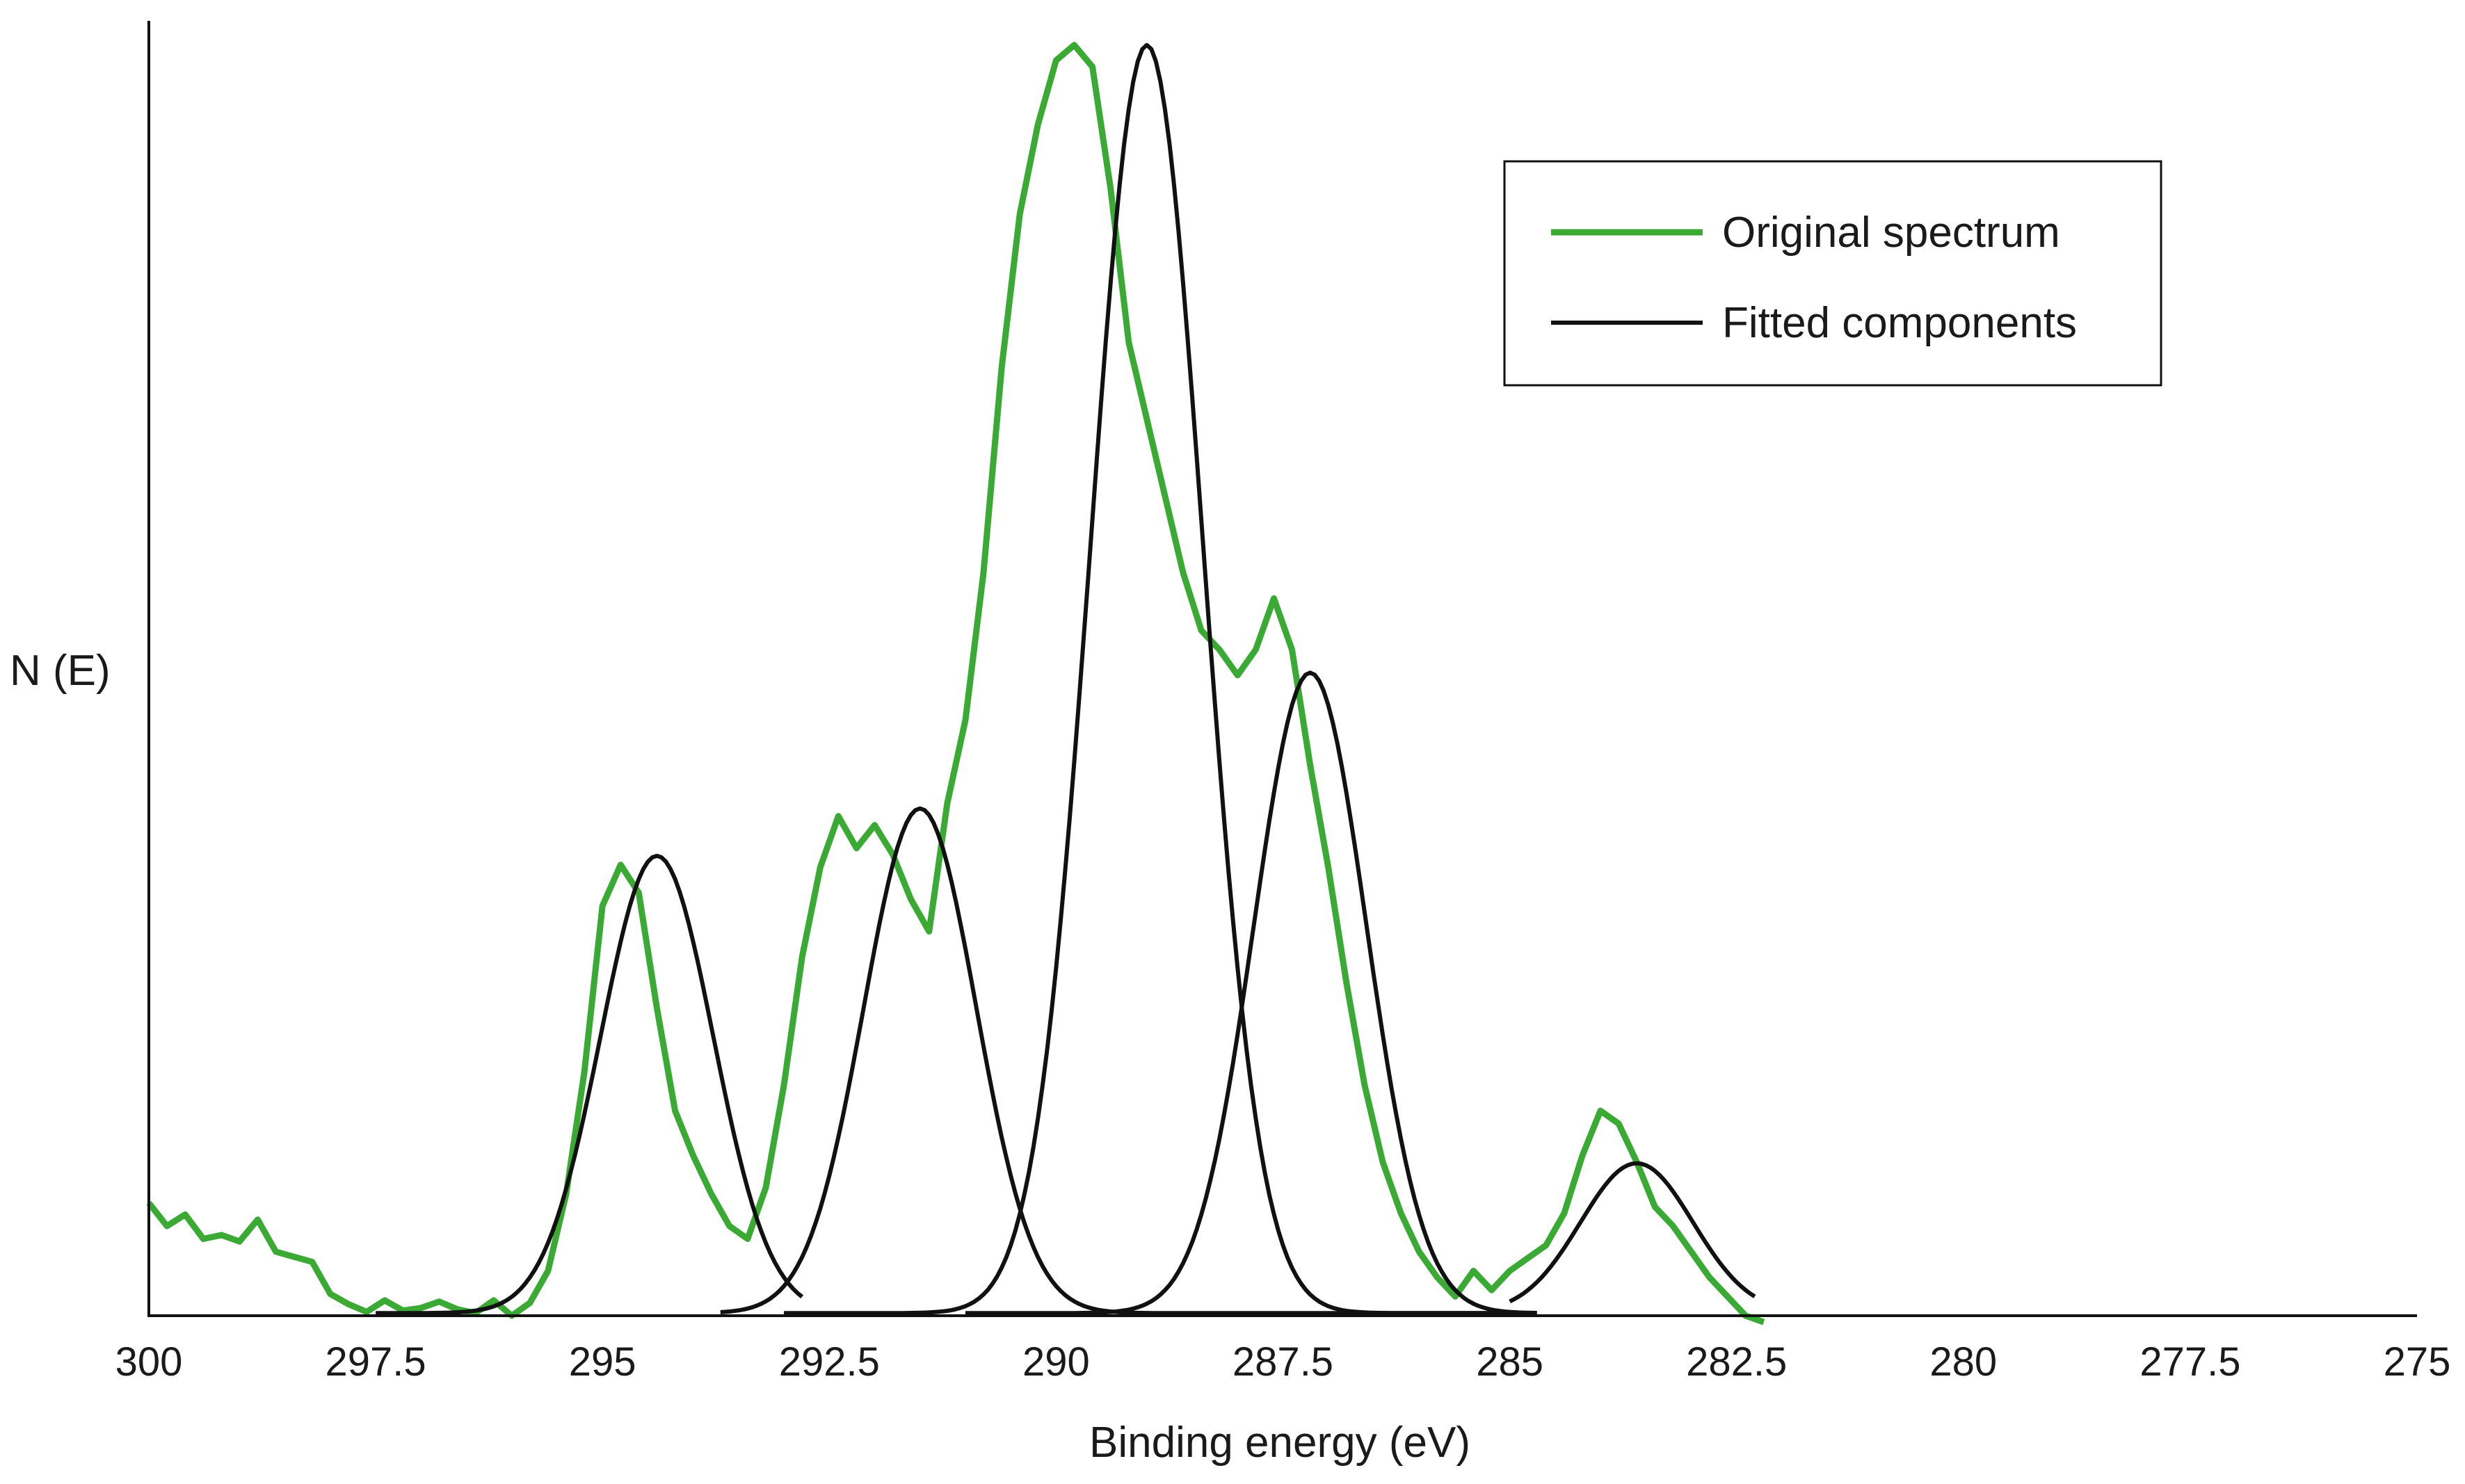 The image size is (2465, 1484). I want to click on x-tick-label: 287.5, so click(1282, 1362).